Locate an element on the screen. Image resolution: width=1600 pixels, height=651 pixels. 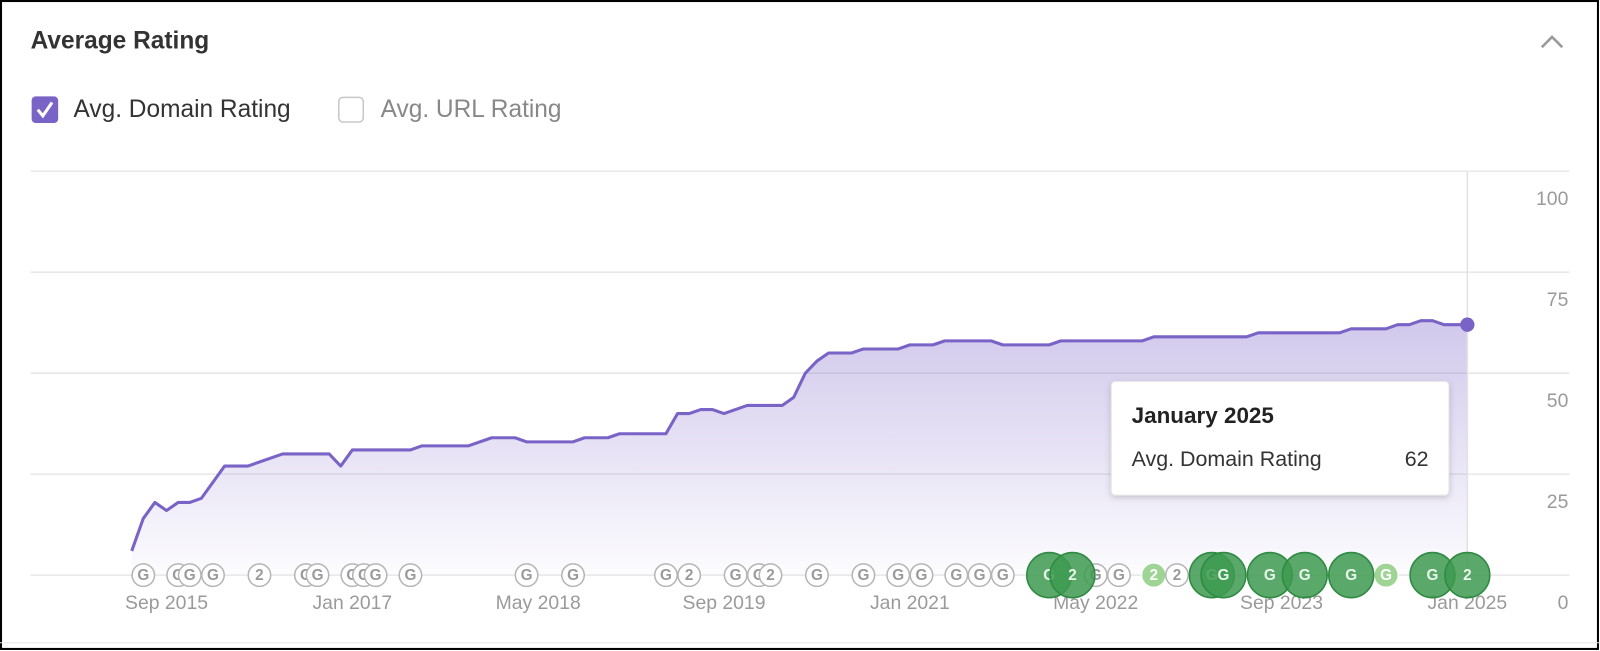
check-mark is located at coordinates (45, 110).